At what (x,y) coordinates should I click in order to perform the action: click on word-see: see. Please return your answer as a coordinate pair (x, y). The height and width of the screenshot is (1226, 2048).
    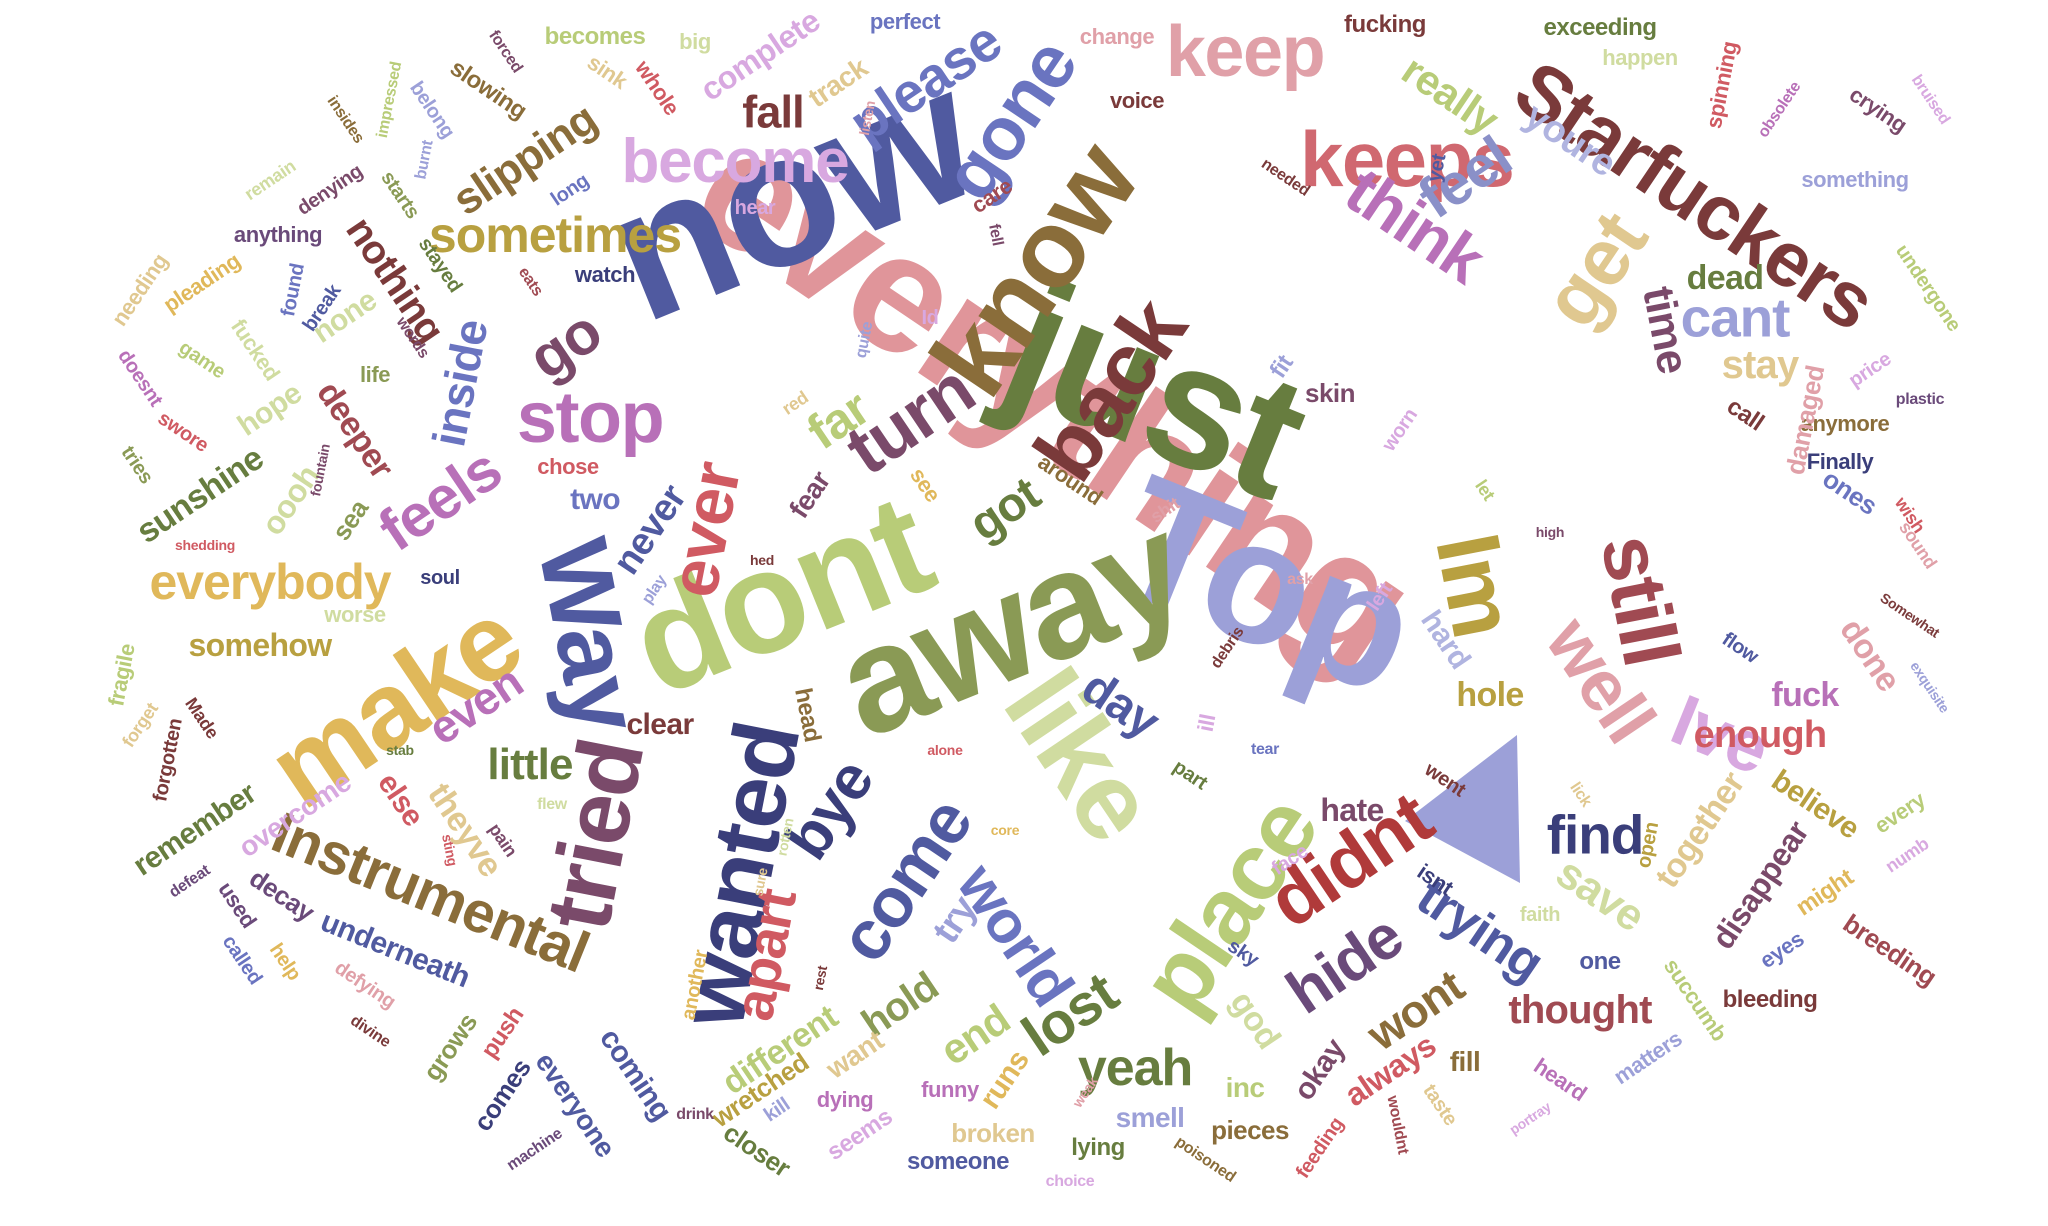
    Looking at the image, I should click on (925, 485).